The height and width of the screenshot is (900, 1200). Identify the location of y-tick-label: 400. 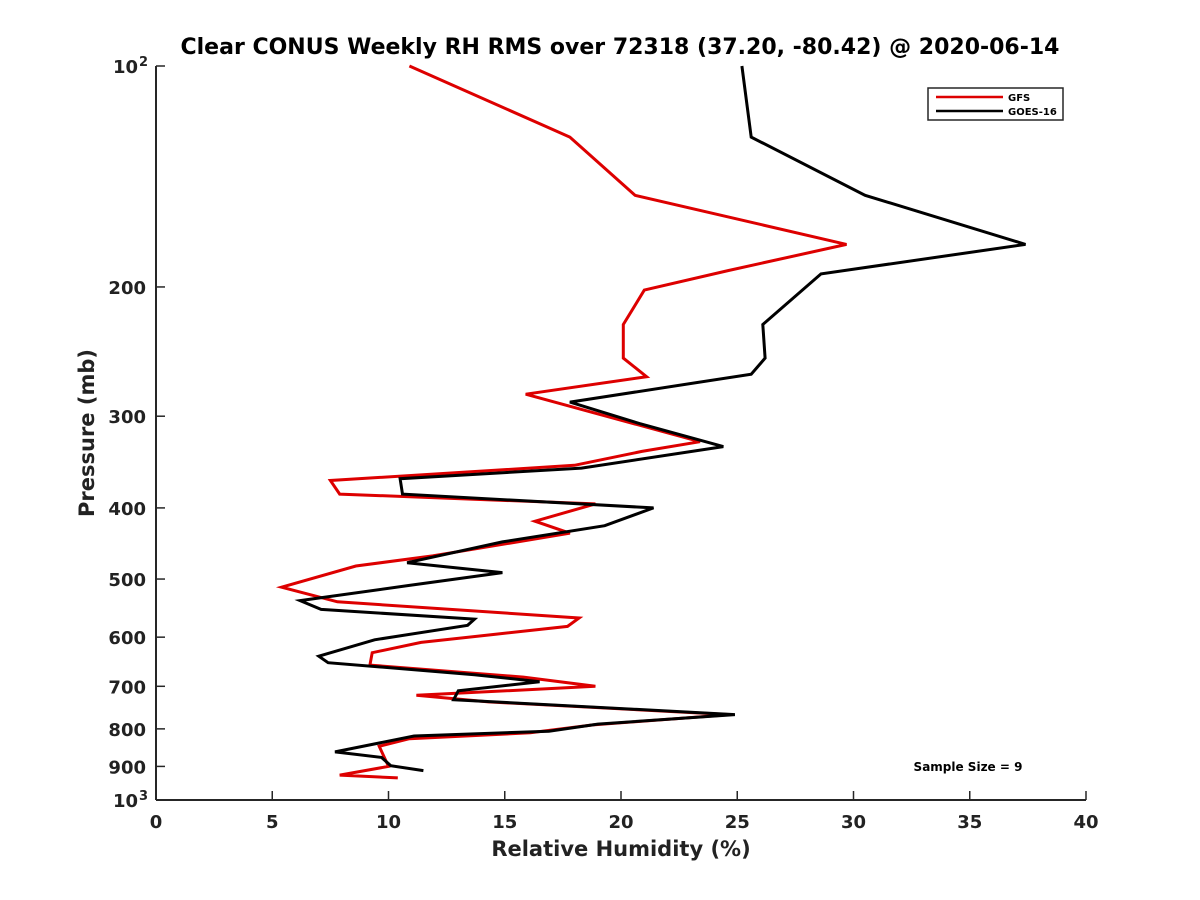
(127, 509).